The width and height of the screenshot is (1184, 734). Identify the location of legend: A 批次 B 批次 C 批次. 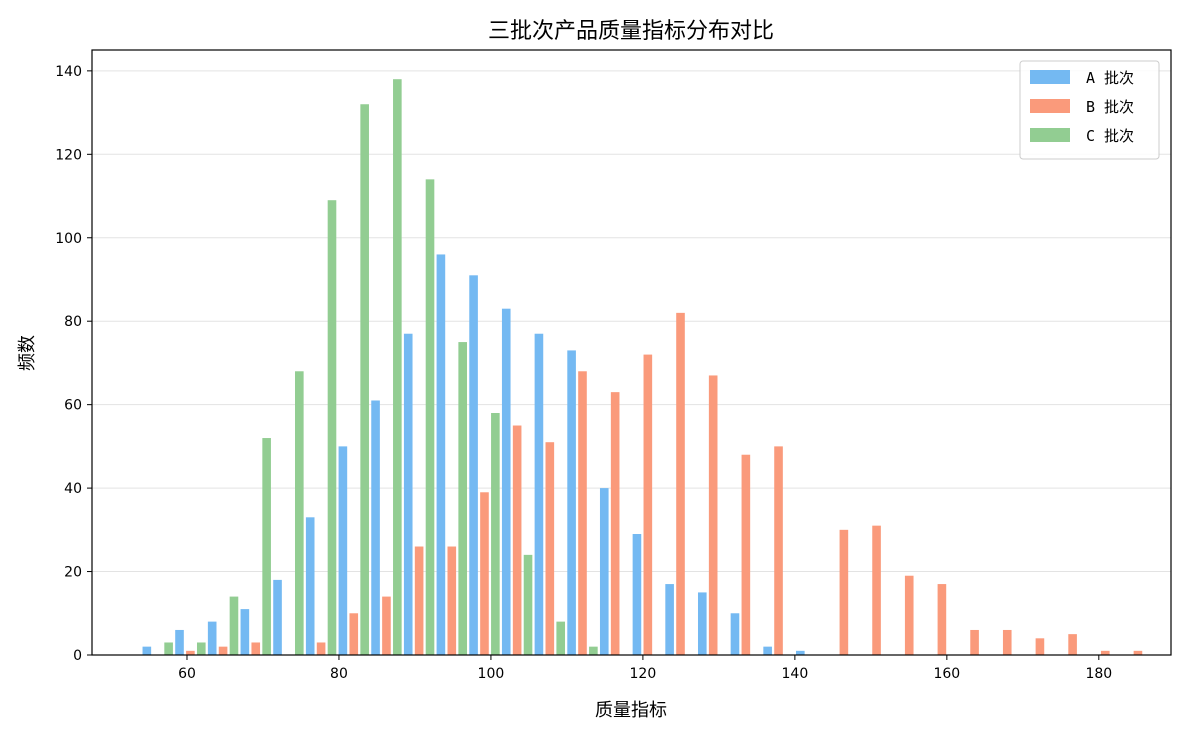
(1089, 110).